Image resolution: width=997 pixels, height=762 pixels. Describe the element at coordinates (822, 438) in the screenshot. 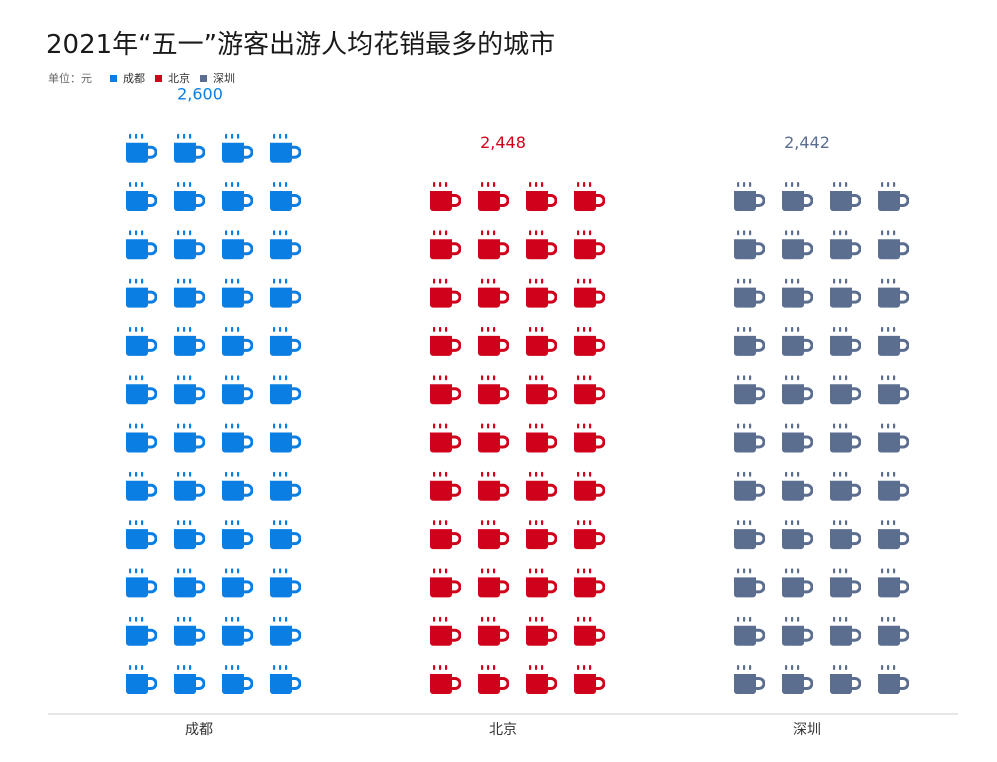

I see `bar-shenzhen` at that location.